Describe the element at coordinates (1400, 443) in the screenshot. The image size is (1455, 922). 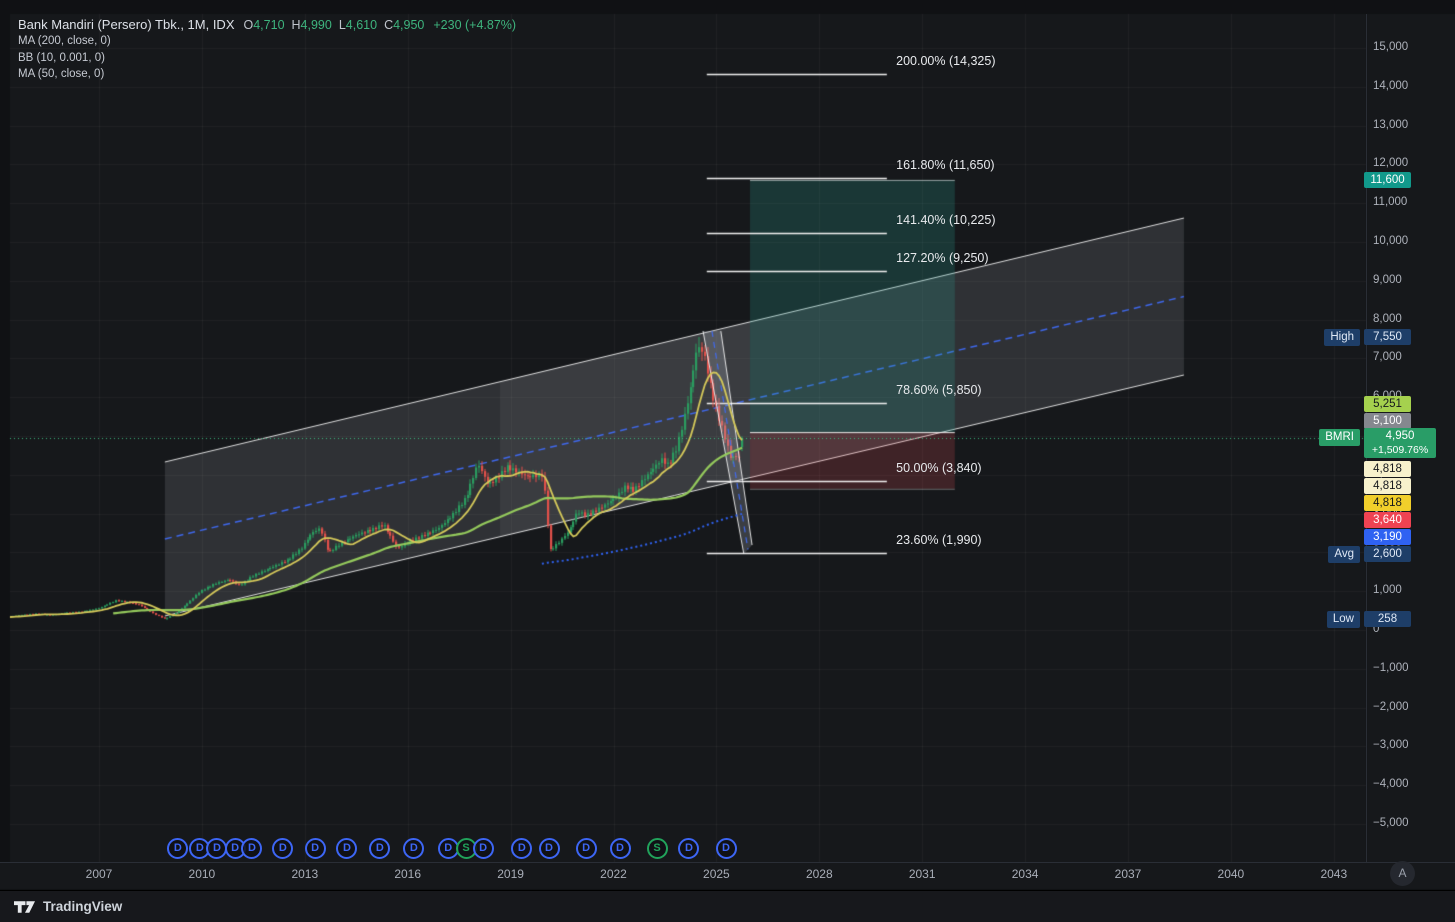
I see `price-badge: 4,950 +1,509.76%` at that location.